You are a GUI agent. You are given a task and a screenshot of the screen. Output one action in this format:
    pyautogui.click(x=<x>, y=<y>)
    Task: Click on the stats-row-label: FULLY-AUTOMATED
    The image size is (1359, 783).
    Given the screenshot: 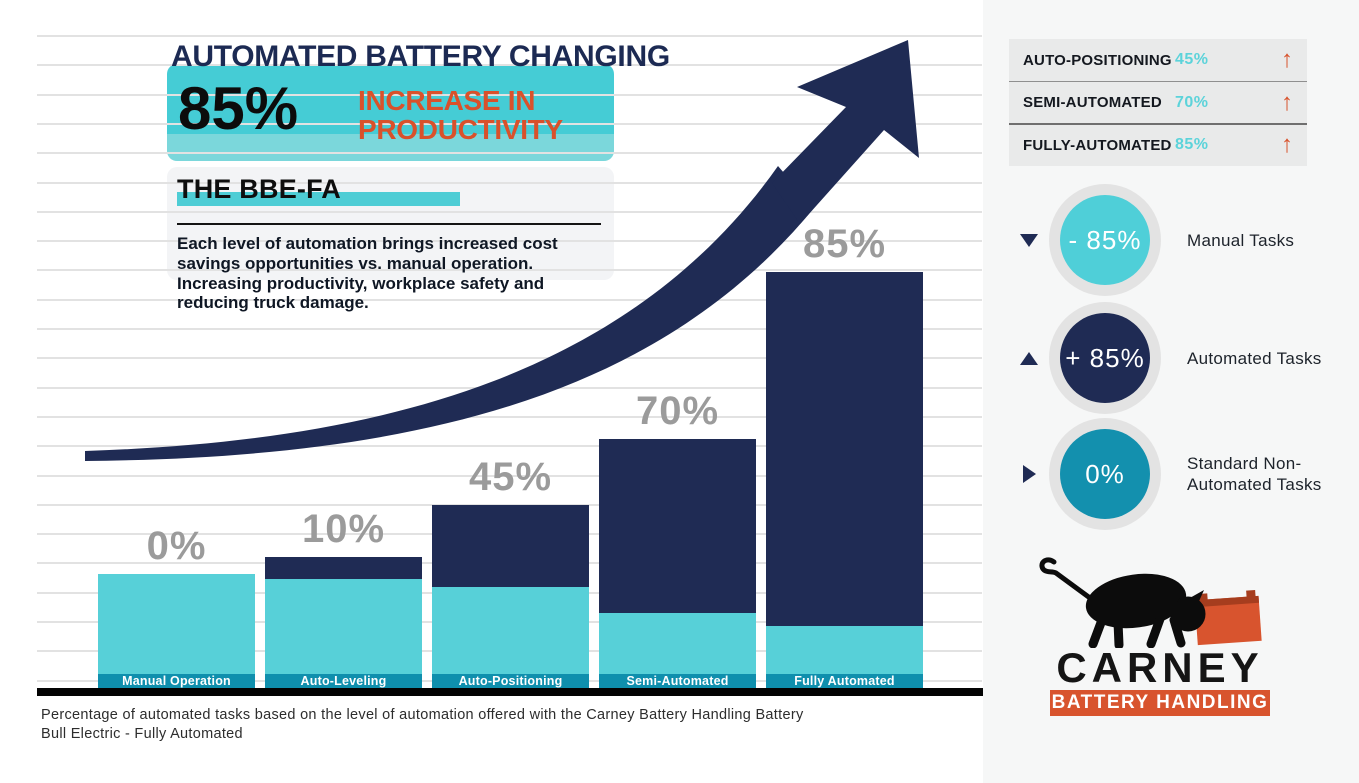 What is the action you would take?
    pyautogui.click(x=1097, y=145)
    